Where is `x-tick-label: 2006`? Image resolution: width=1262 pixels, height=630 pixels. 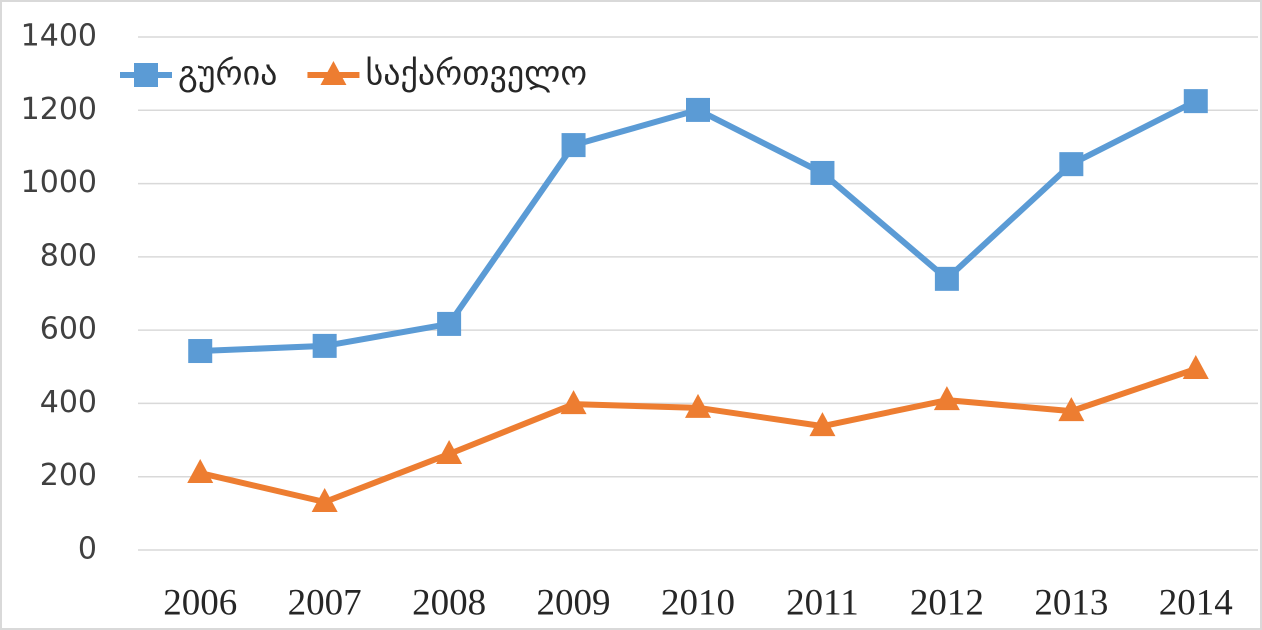
x-tick-label: 2006 is located at coordinates (200, 602).